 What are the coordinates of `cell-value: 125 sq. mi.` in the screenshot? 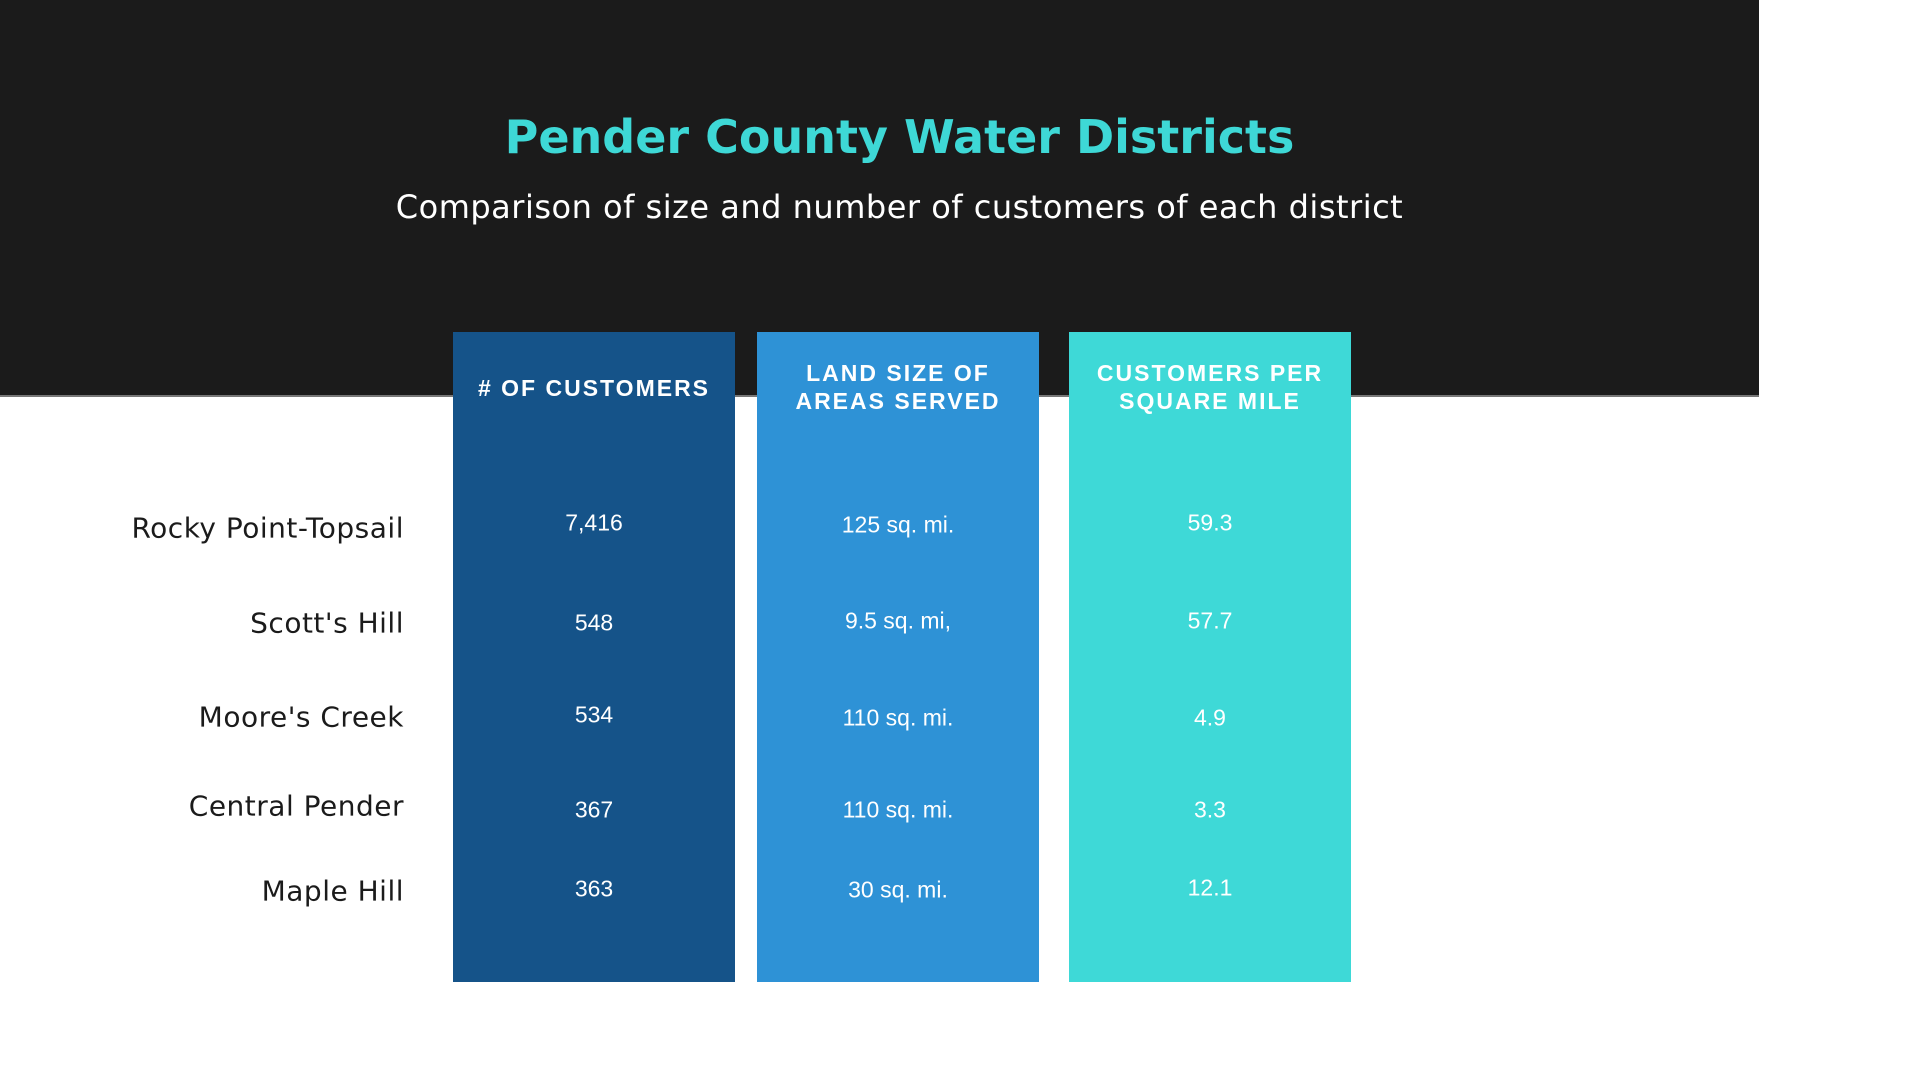 It's located at (898, 524).